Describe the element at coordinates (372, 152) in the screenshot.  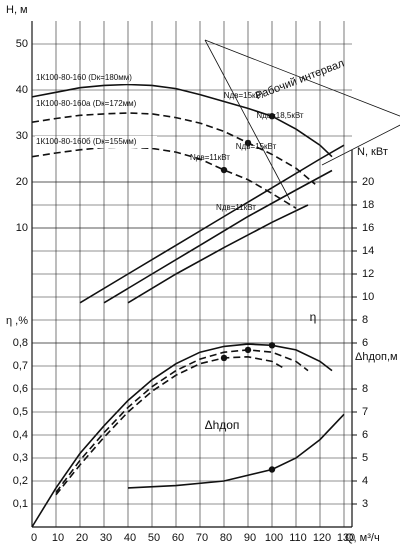
I see `n-axis-label: N, кВт` at that location.